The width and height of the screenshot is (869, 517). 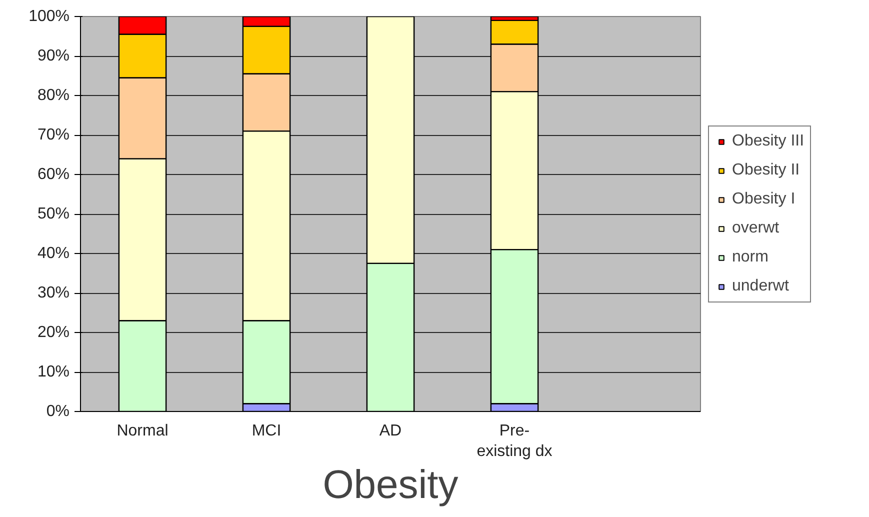 I want to click on y-tick-label: 50%, so click(x=53, y=214).